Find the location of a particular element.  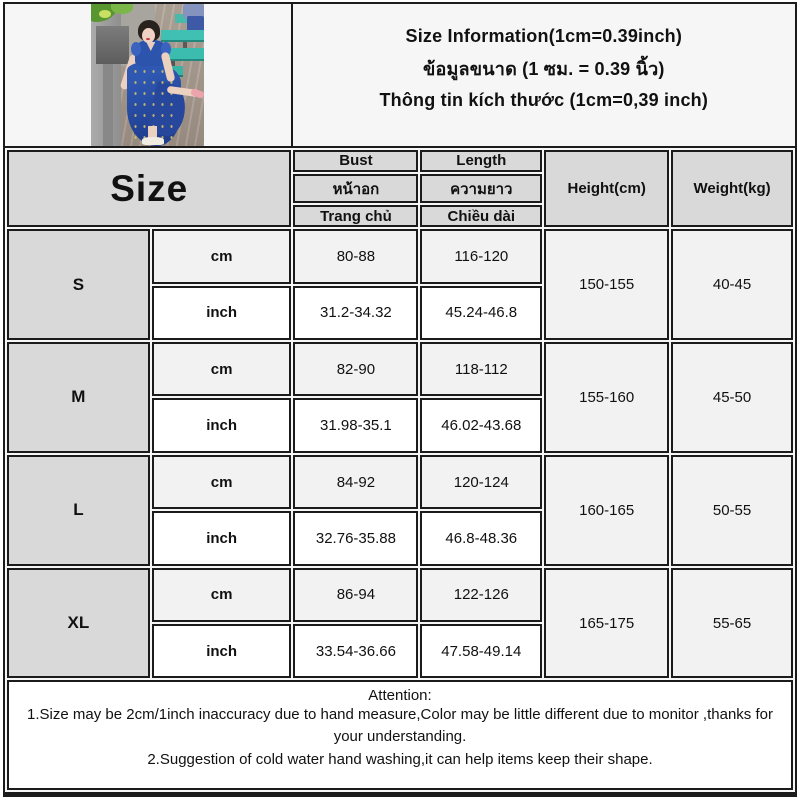

length-header-vi: Chiều dài is located at coordinates (481, 216).